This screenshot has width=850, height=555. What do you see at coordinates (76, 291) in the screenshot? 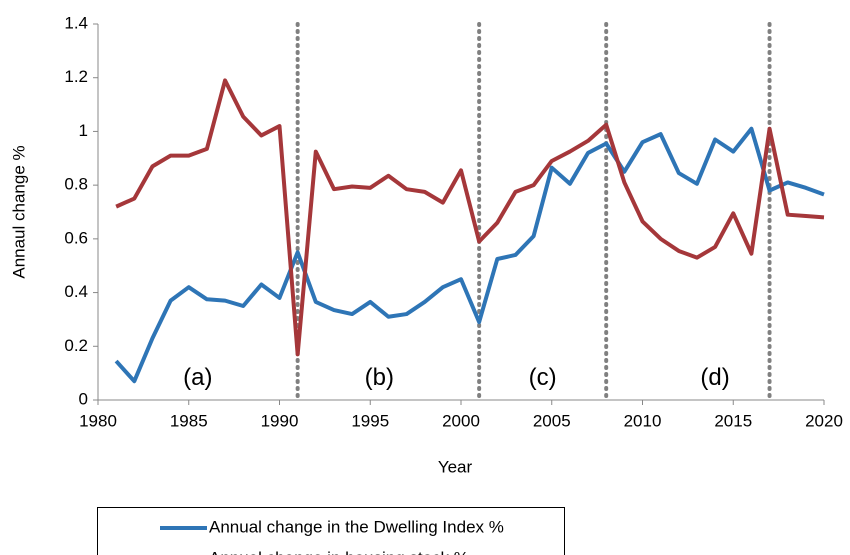
I see `y-tick-label: 0.4` at bounding box center [76, 291].